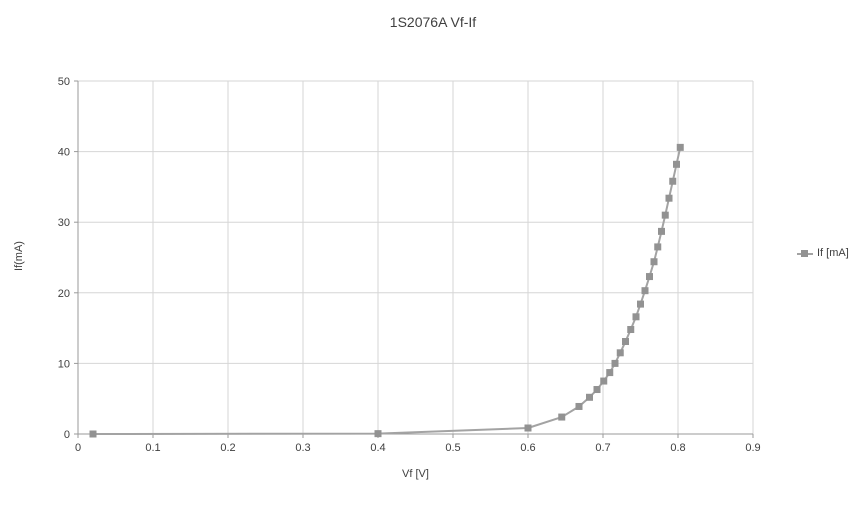 The height and width of the screenshot is (509, 866). I want to click on svg-text: 30, so click(64, 223).